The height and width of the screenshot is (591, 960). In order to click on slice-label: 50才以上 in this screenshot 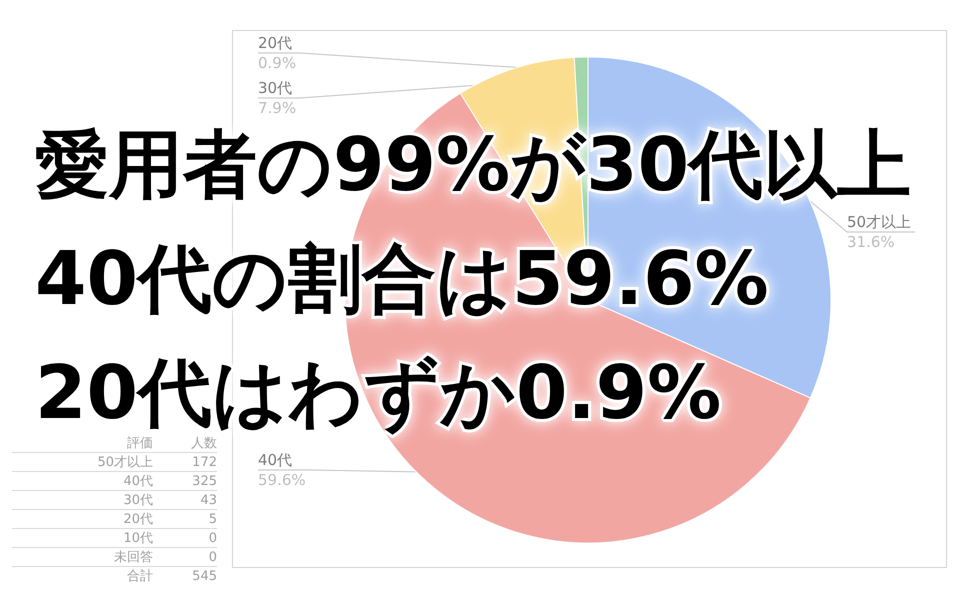, I will do `click(879, 222)`.